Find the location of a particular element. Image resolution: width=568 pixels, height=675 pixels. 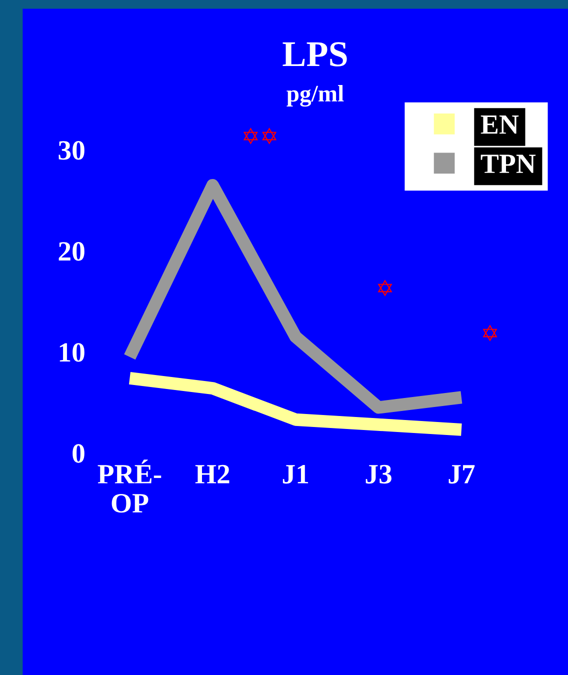

chart-subtitle: pg/ml is located at coordinates (315, 96).